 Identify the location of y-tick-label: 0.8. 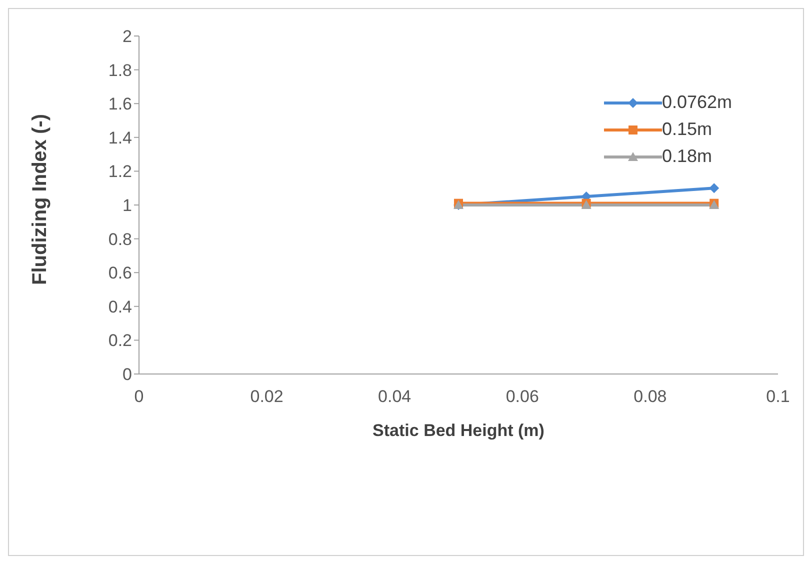
(120, 239).